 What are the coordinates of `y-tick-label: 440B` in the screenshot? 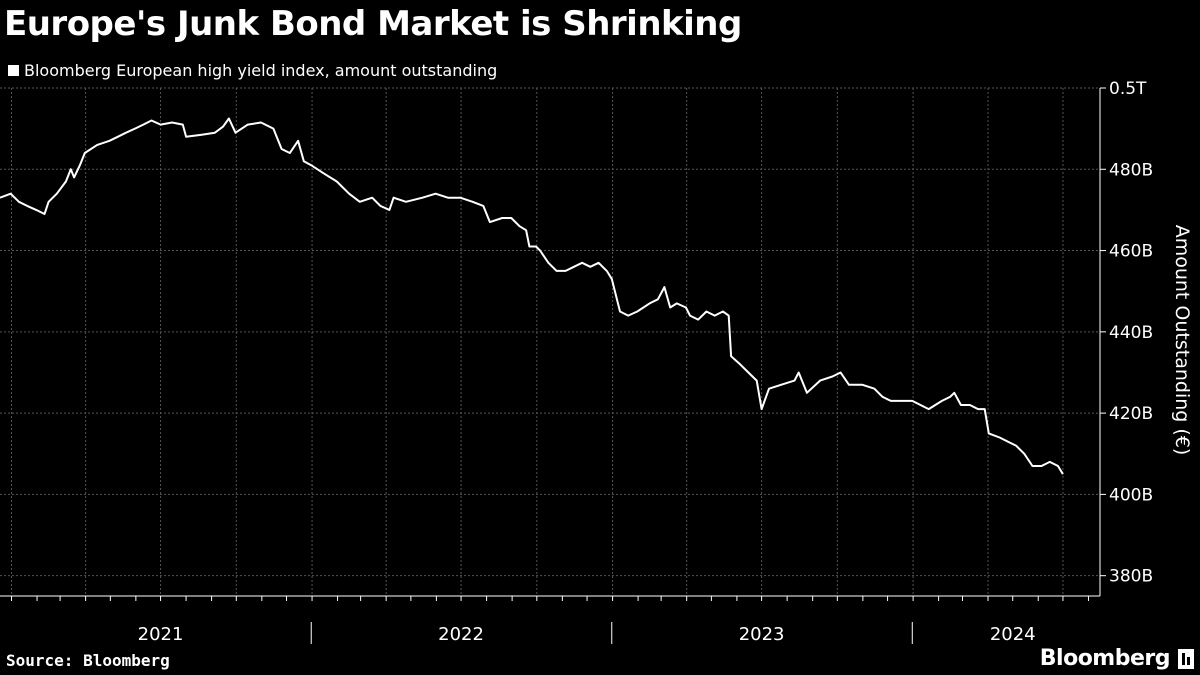 It's located at (1131, 333).